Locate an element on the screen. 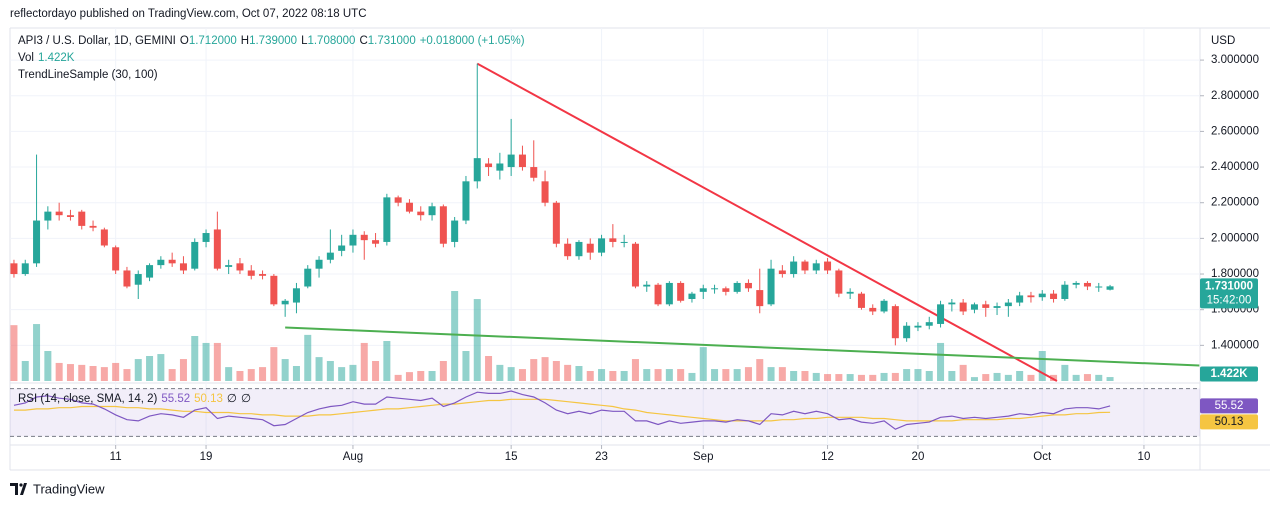 The height and width of the screenshot is (506, 1280). rsi-tag is located at coordinates (1229, 422).